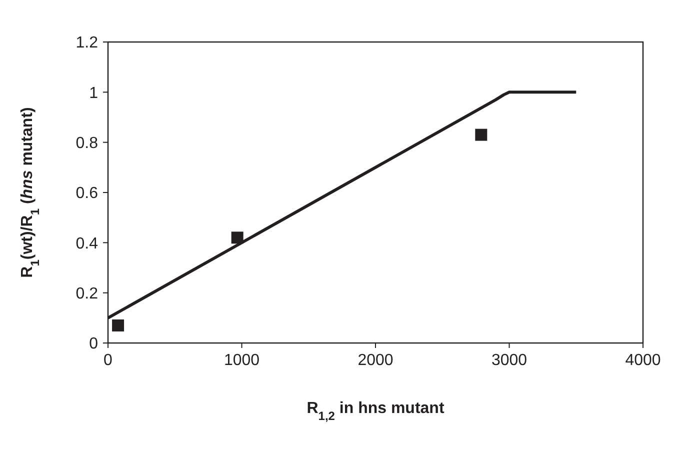 This screenshot has height=458, width=688. What do you see at coordinates (87, 193) in the screenshot?
I see `y-tick-label: 0.6` at bounding box center [87, 193].